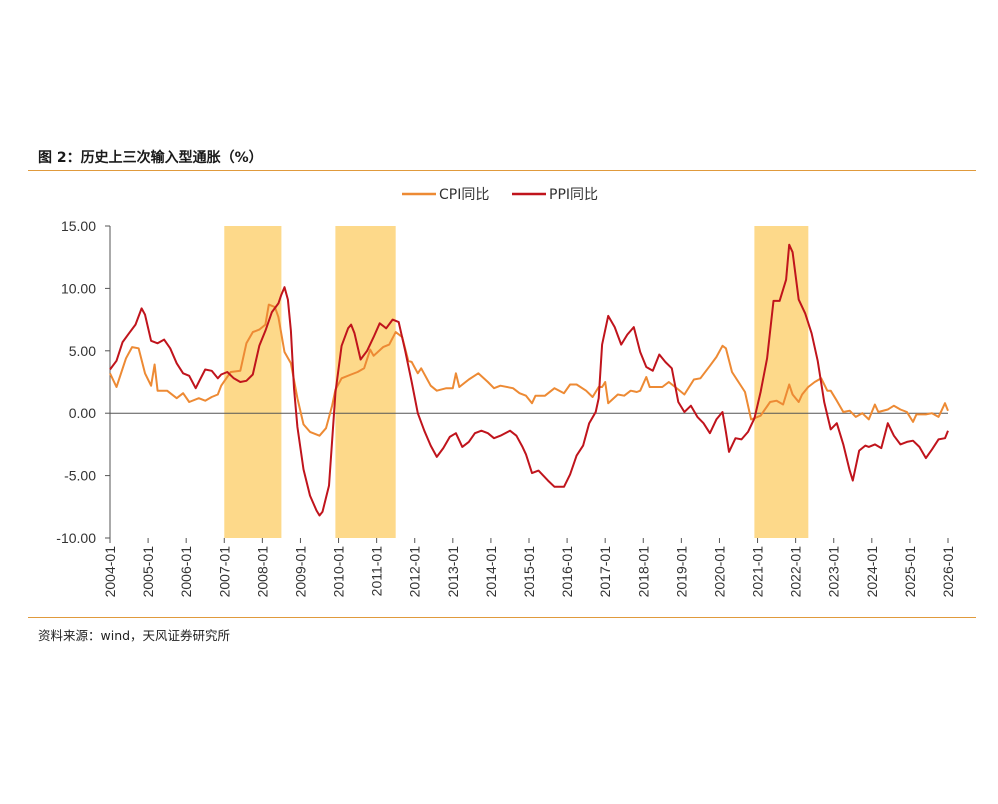 The width and height of the screenshot is (998, 804). I want to click on x-tick-label: 2005-01, so click(148, 572).